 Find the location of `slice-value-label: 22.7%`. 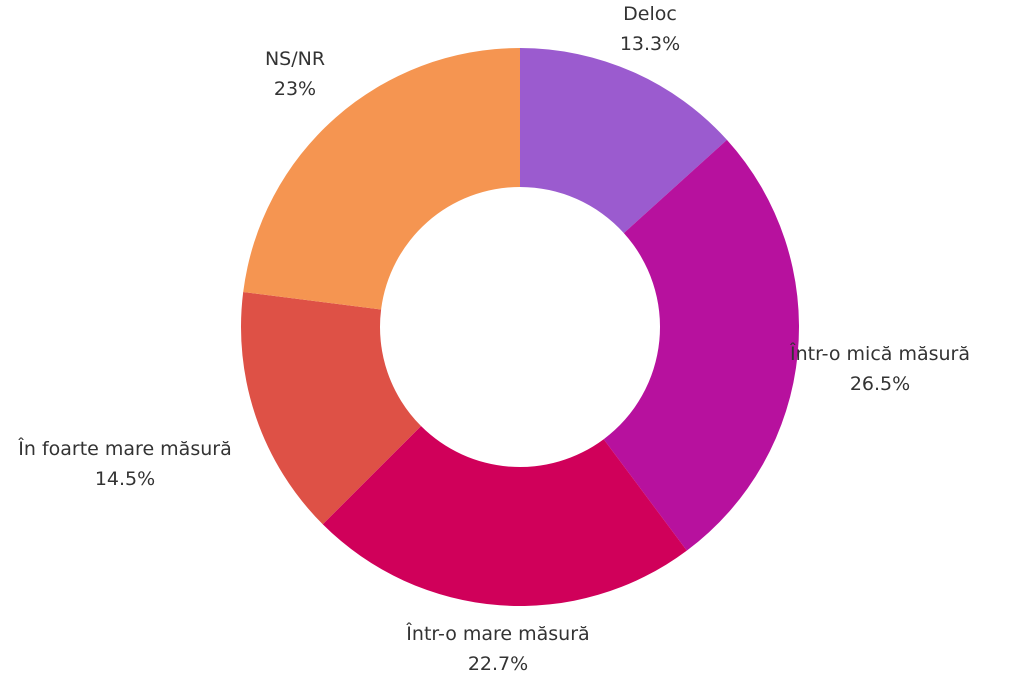

slice-value-label: 22.7% is located at coordinates (498, 664).